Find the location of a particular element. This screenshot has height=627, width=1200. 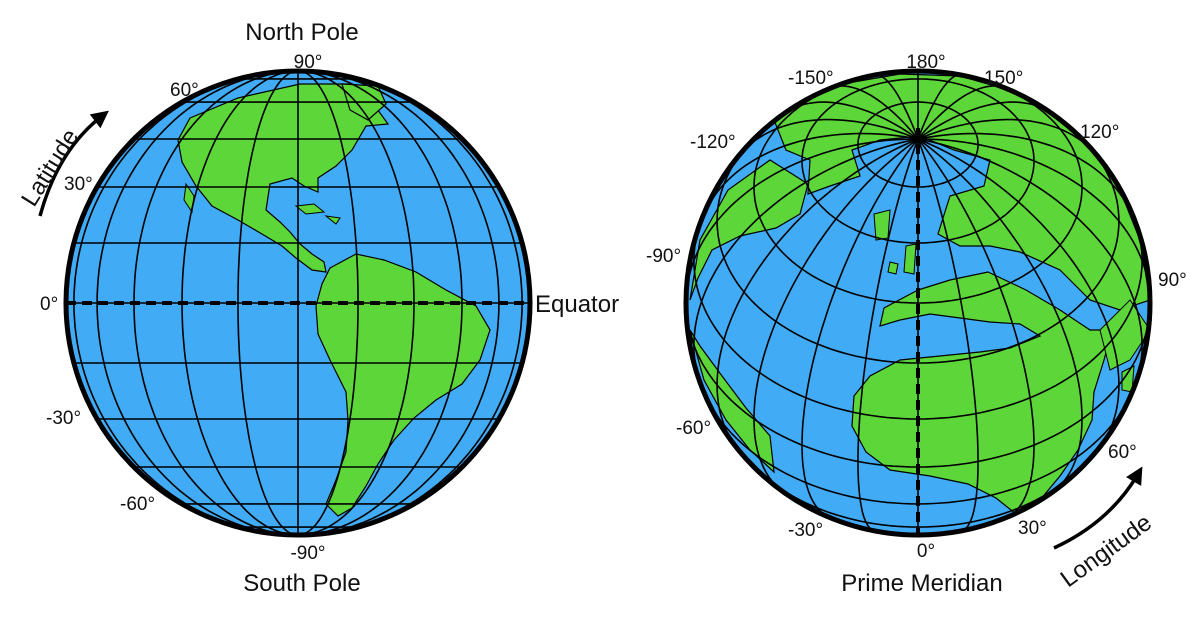

longitude-arrow-label: Longitude is located at coordinates (1106, 551).